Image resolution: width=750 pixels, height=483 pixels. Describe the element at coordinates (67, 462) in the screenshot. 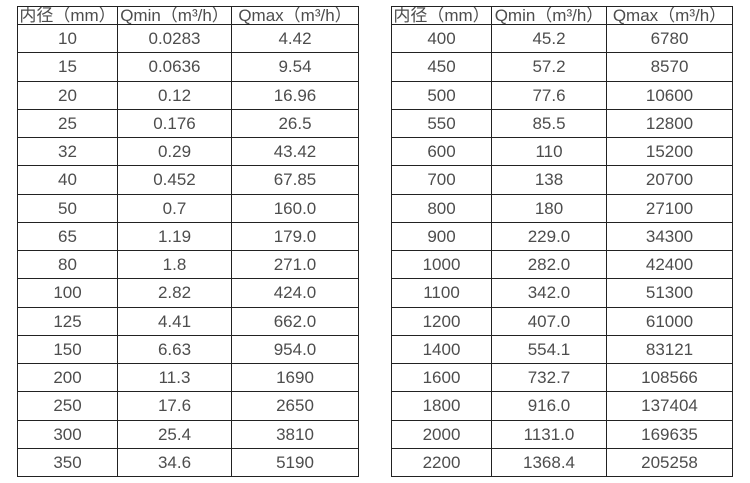

I see `table-cell: 350` at that location.